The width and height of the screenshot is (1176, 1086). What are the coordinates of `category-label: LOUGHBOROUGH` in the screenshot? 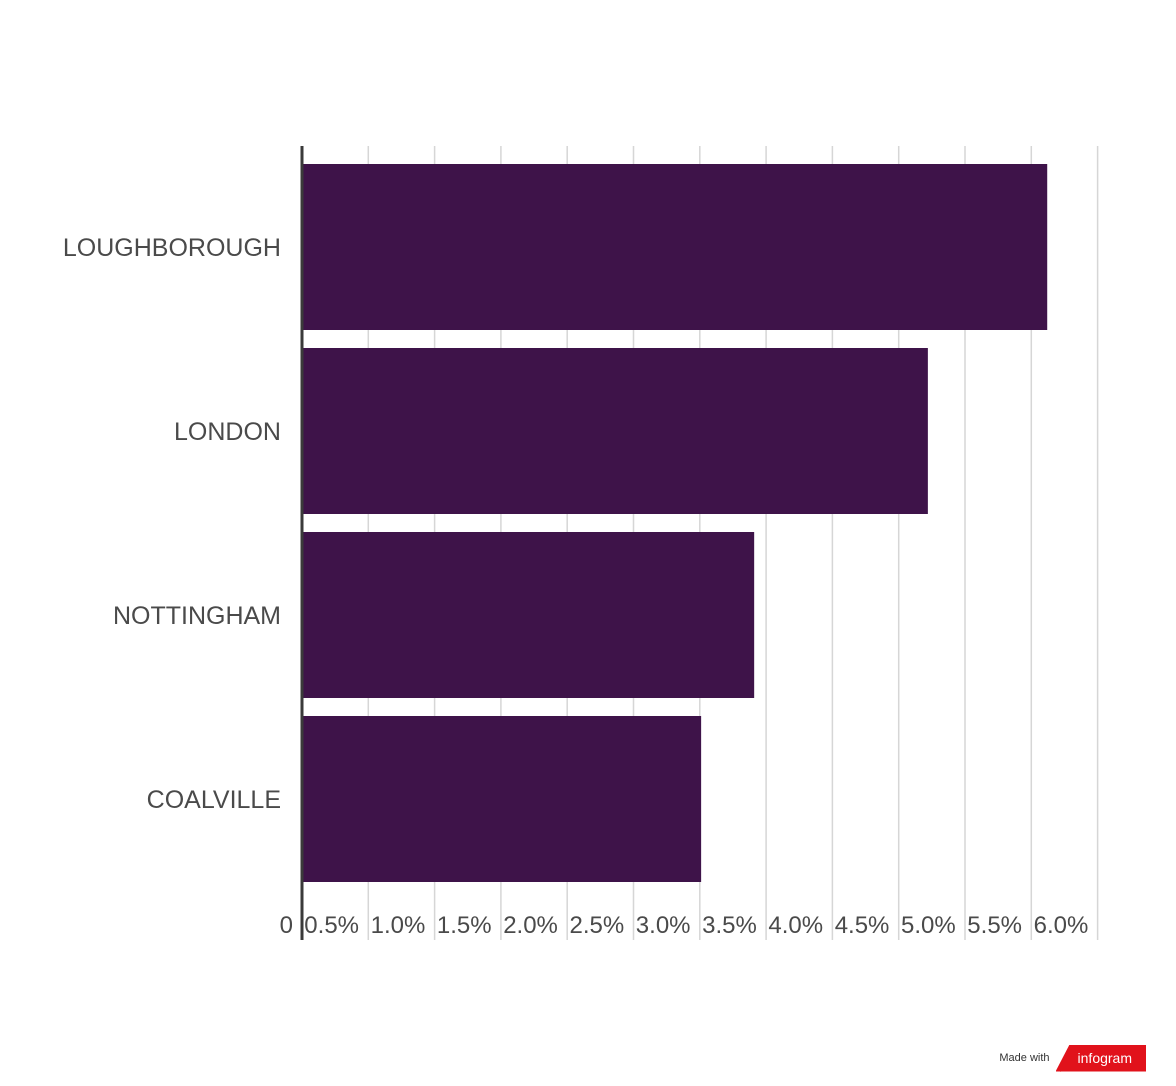 It's located at (172, 248).